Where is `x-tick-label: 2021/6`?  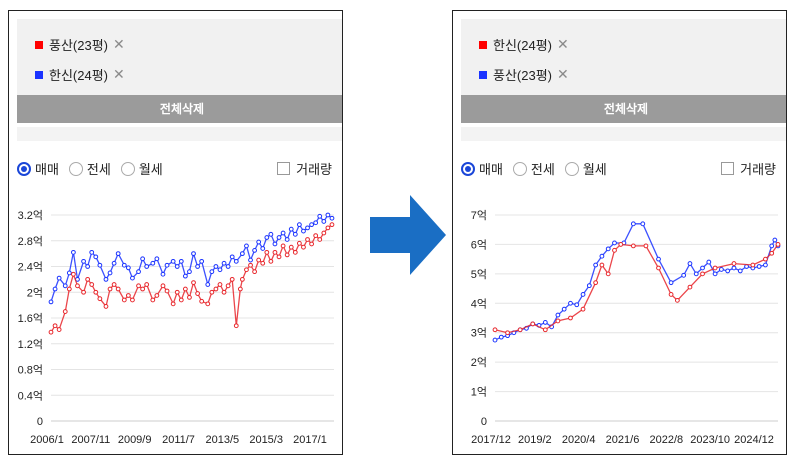 x-tick-label: 2021/6 is located at coordinates (623, 440).